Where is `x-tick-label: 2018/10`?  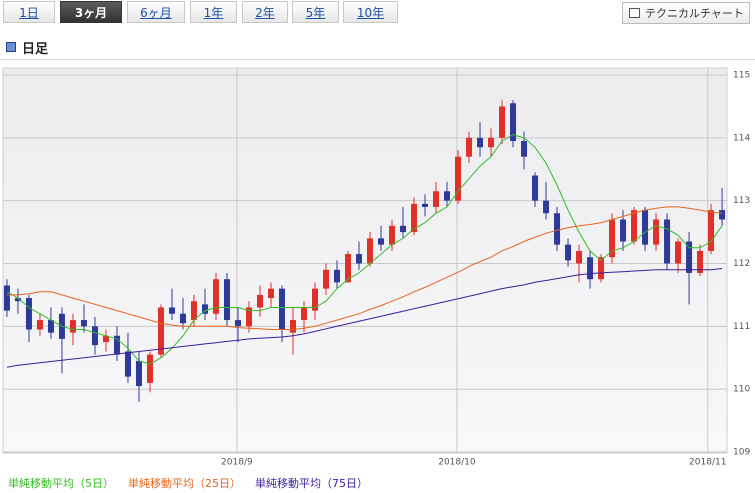 x-tick-label: 2018/10 is located at coordinates (457, 463).